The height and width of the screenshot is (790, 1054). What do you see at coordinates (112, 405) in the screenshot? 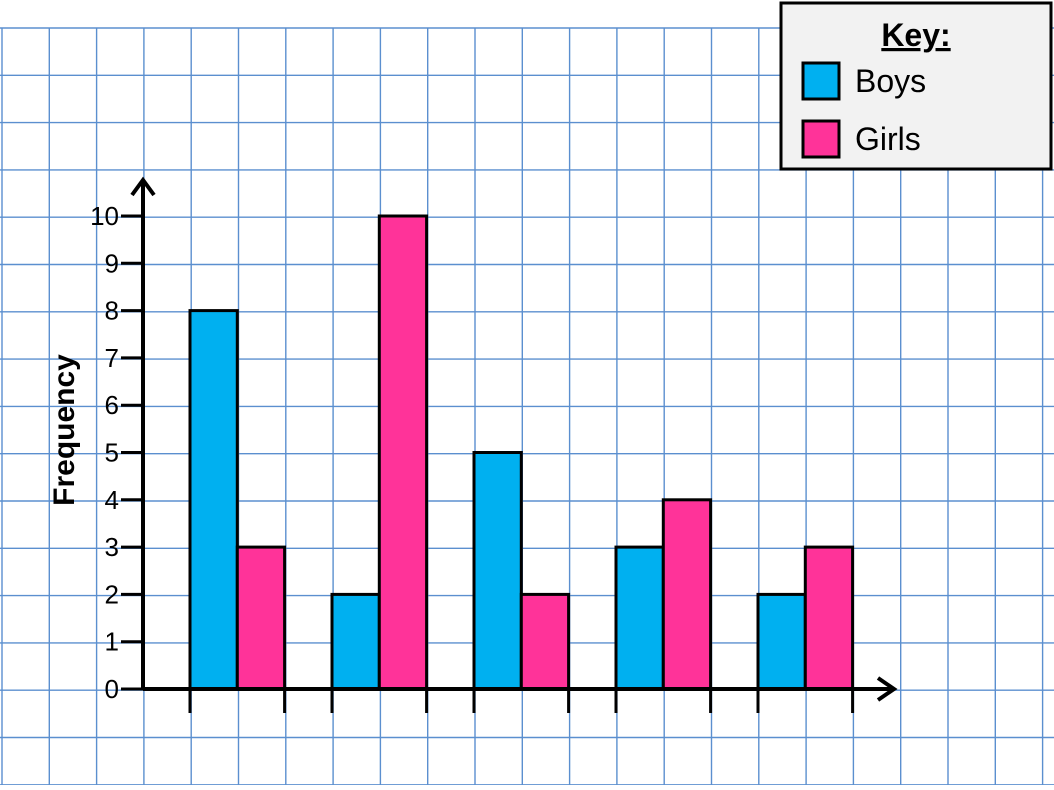
I see `y-tick-label: 6` at bounding box center [112, 405].